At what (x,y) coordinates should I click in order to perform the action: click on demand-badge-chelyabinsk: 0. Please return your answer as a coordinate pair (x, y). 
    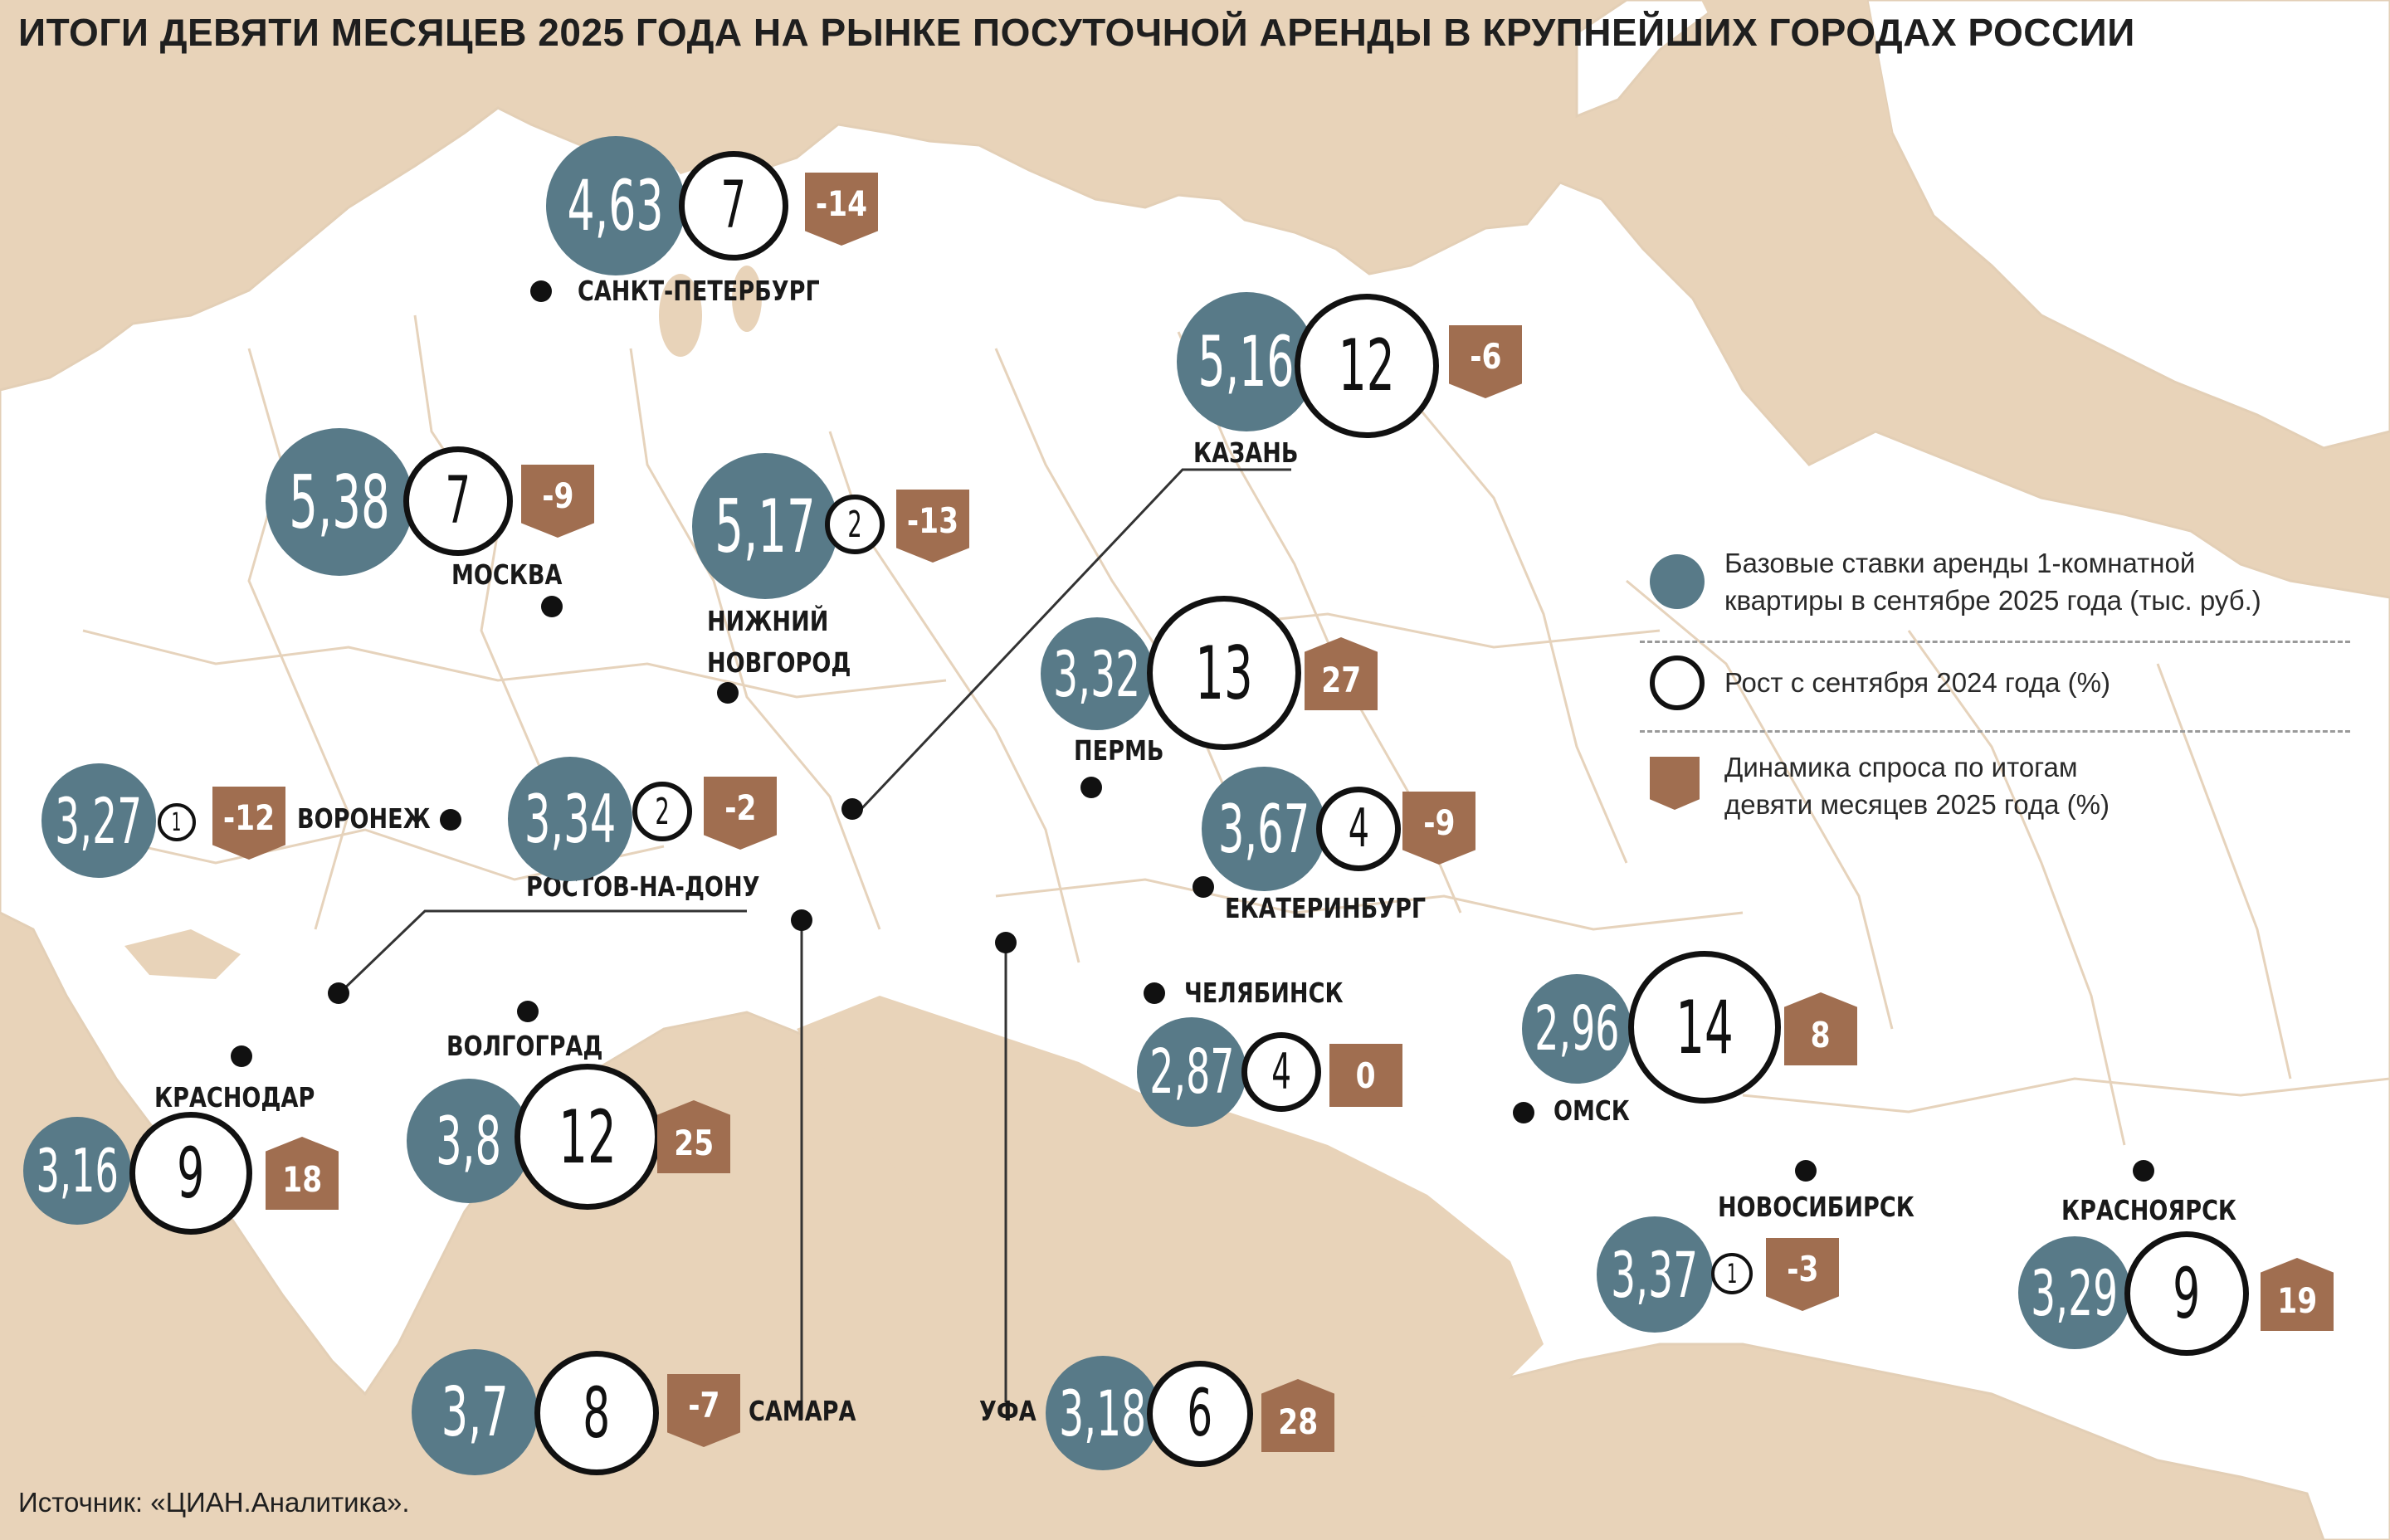
    Looking at the image, I should click on (1366, 1075).